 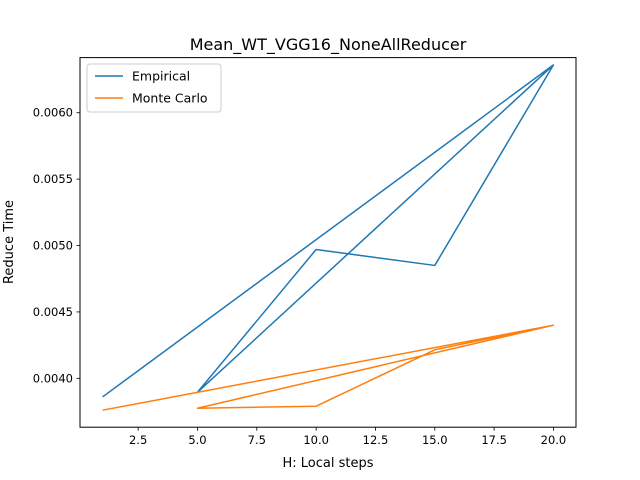 What do you see at coordinates (170, 98) in the screenshot?
I see `legend-label: Monte Carlo` at bounding box center [170, 98].